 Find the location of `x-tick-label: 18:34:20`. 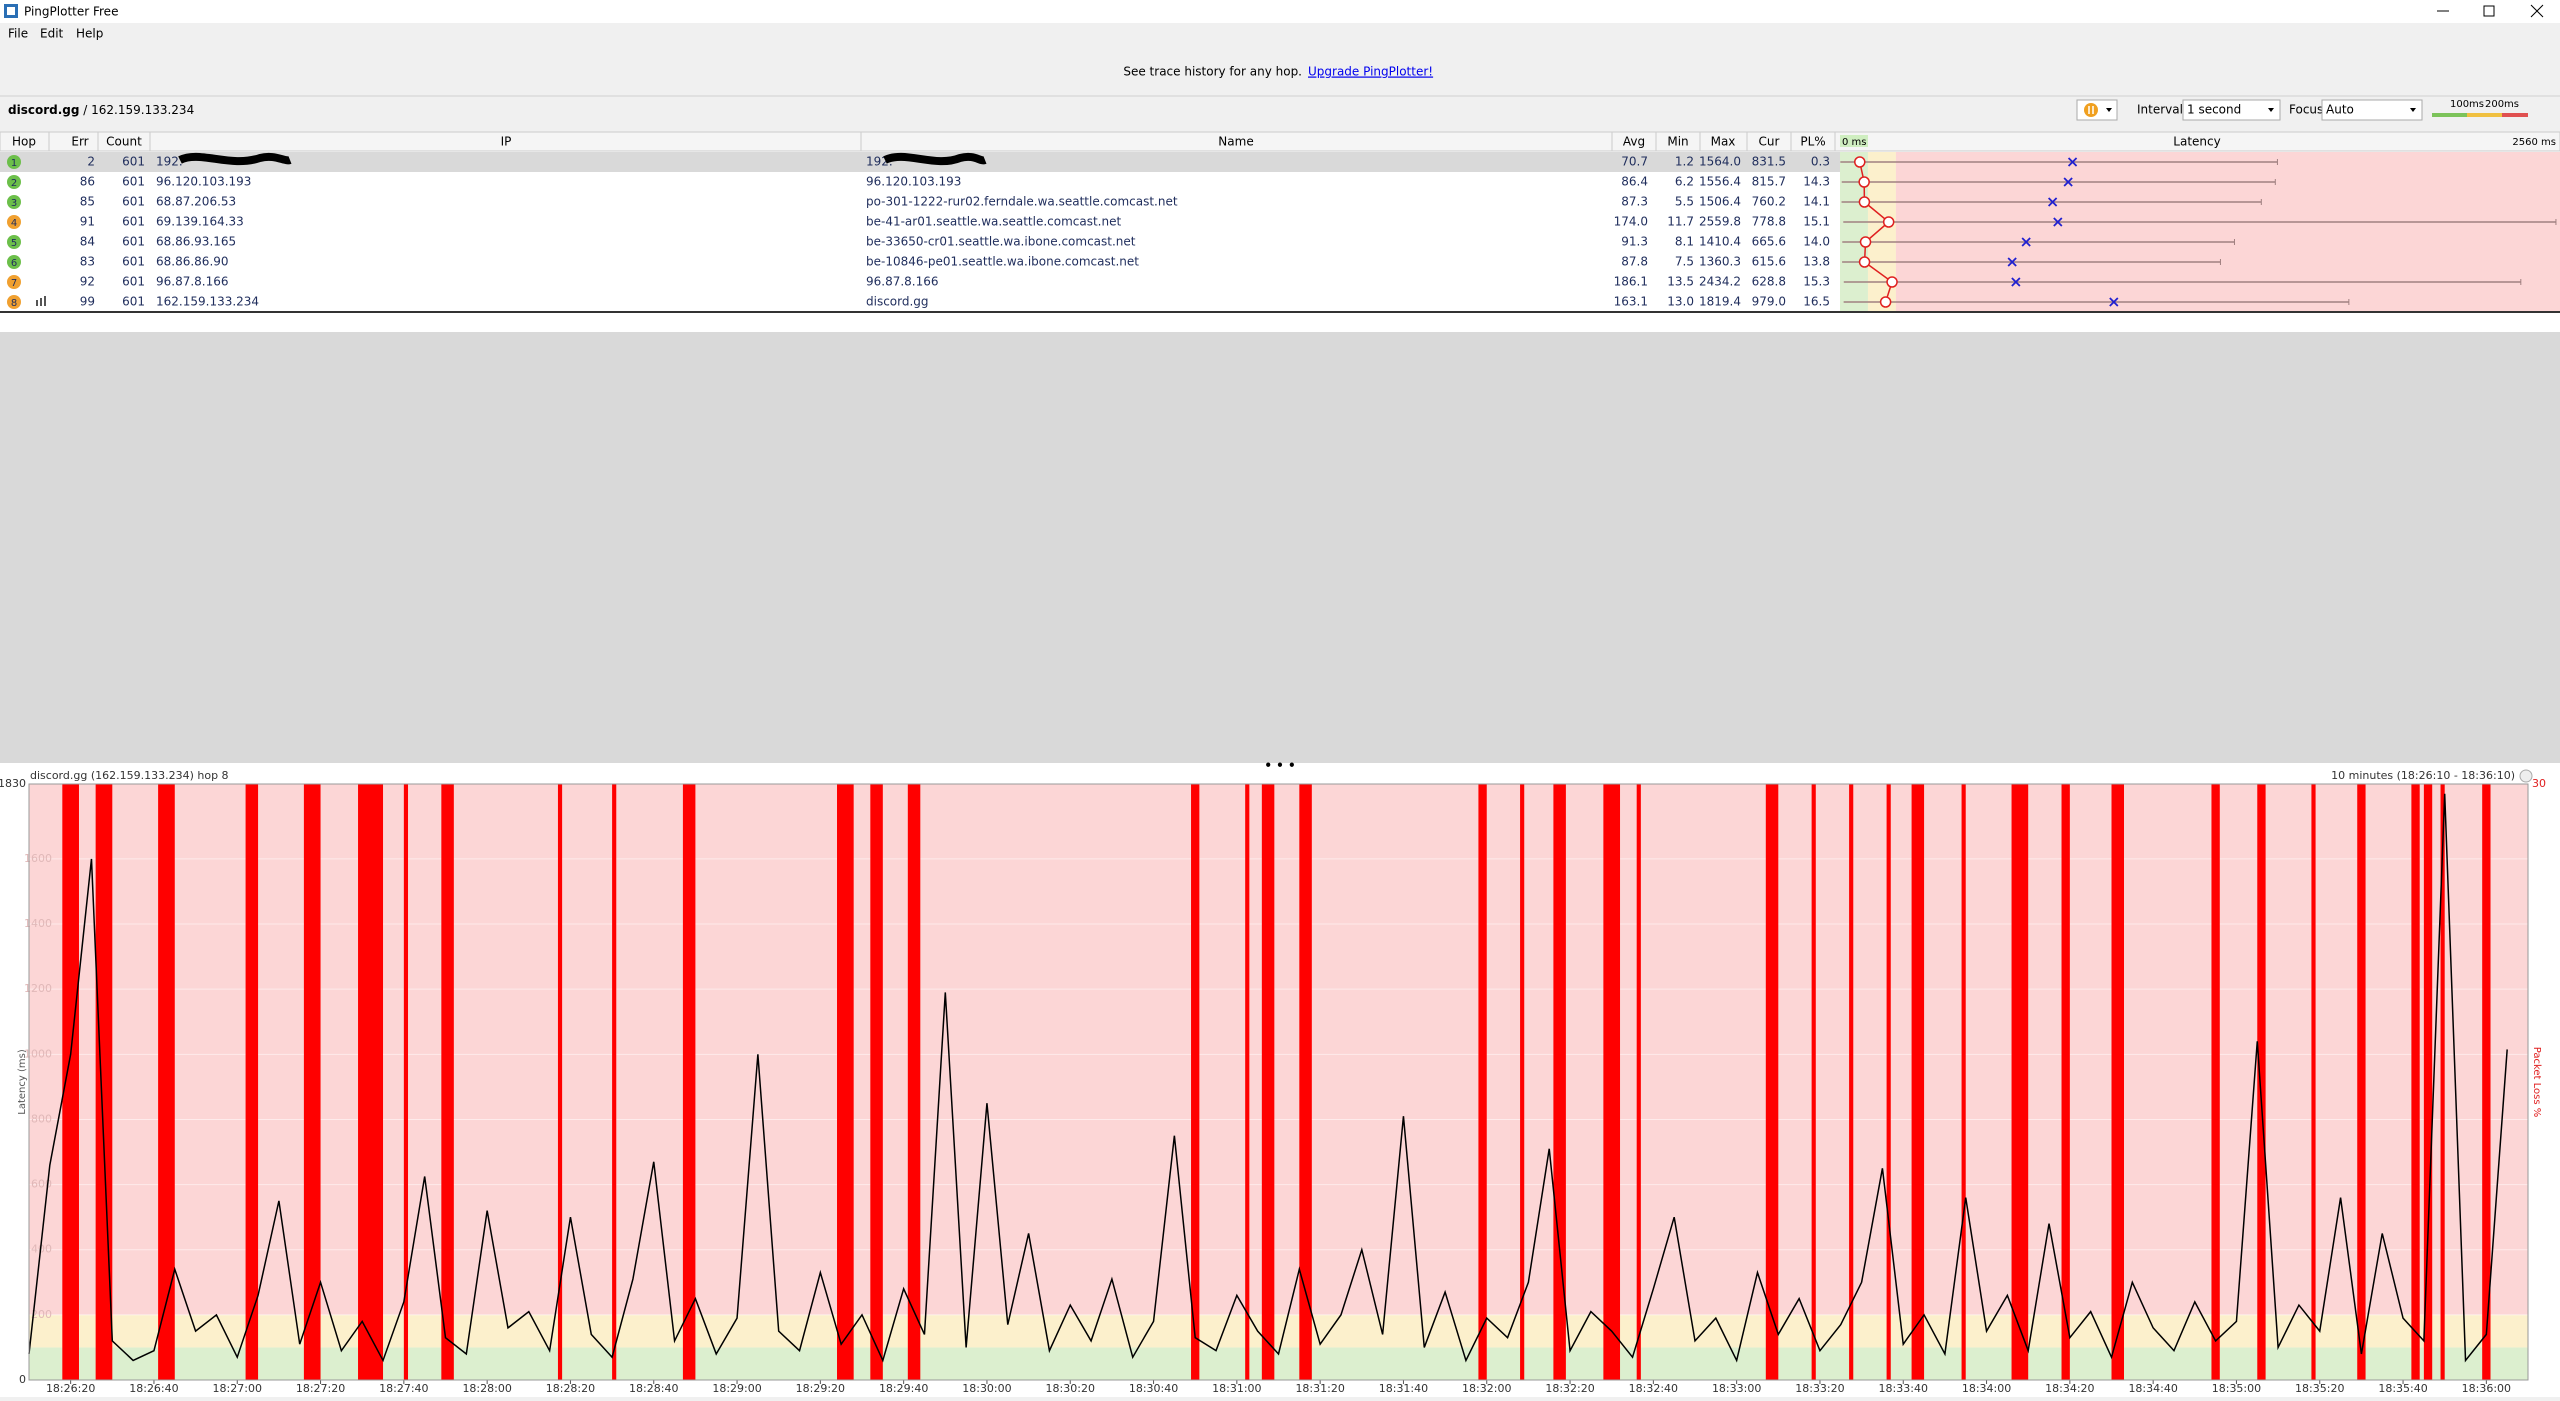

x-tick-label: 18:34:20 is located at coordinates (2069, 1388).